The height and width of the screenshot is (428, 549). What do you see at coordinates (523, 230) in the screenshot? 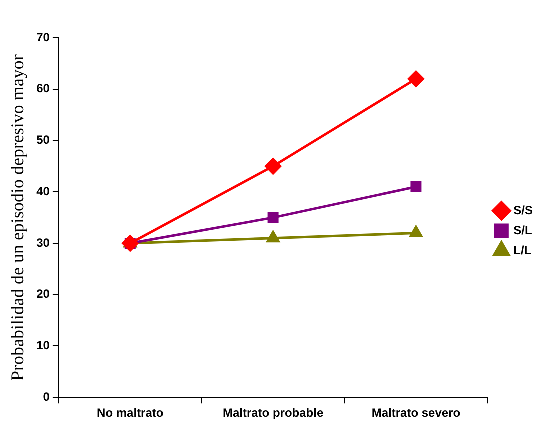
I see `legend-label: S/L` at bounding box center [523, 230].